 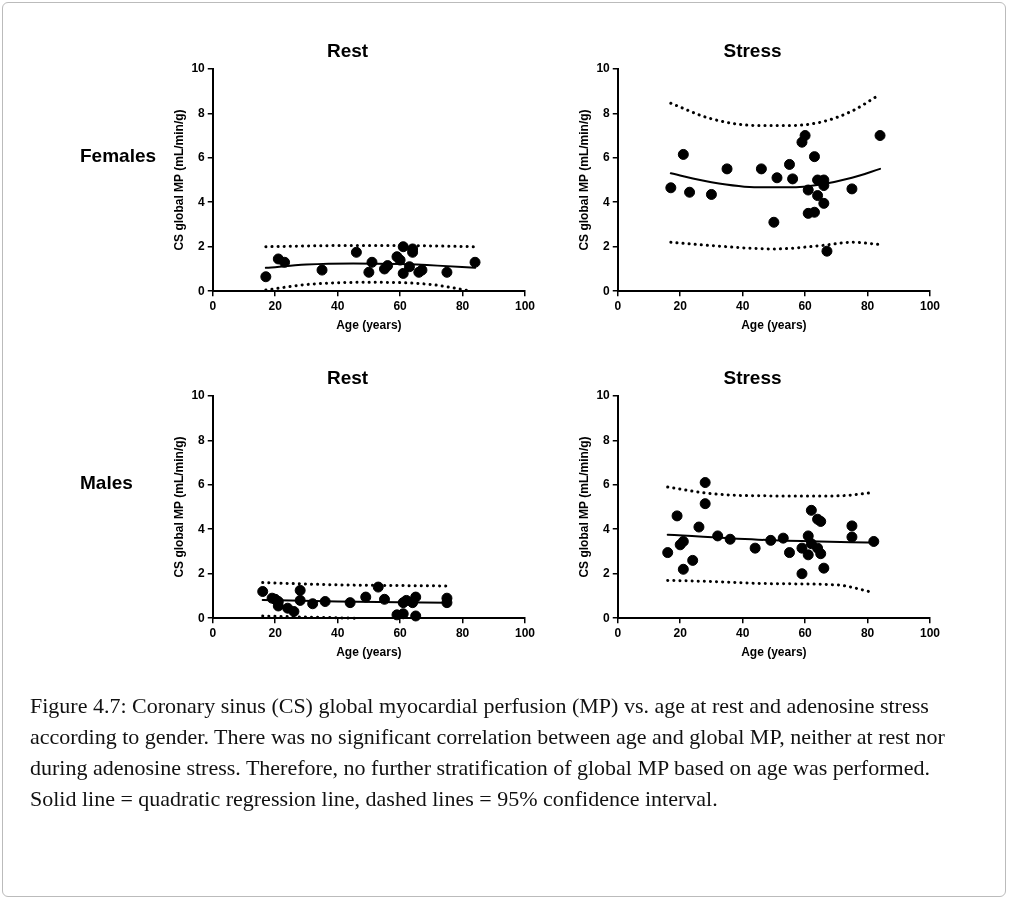 I want to click on text: Males, so click(x=106, y=483).